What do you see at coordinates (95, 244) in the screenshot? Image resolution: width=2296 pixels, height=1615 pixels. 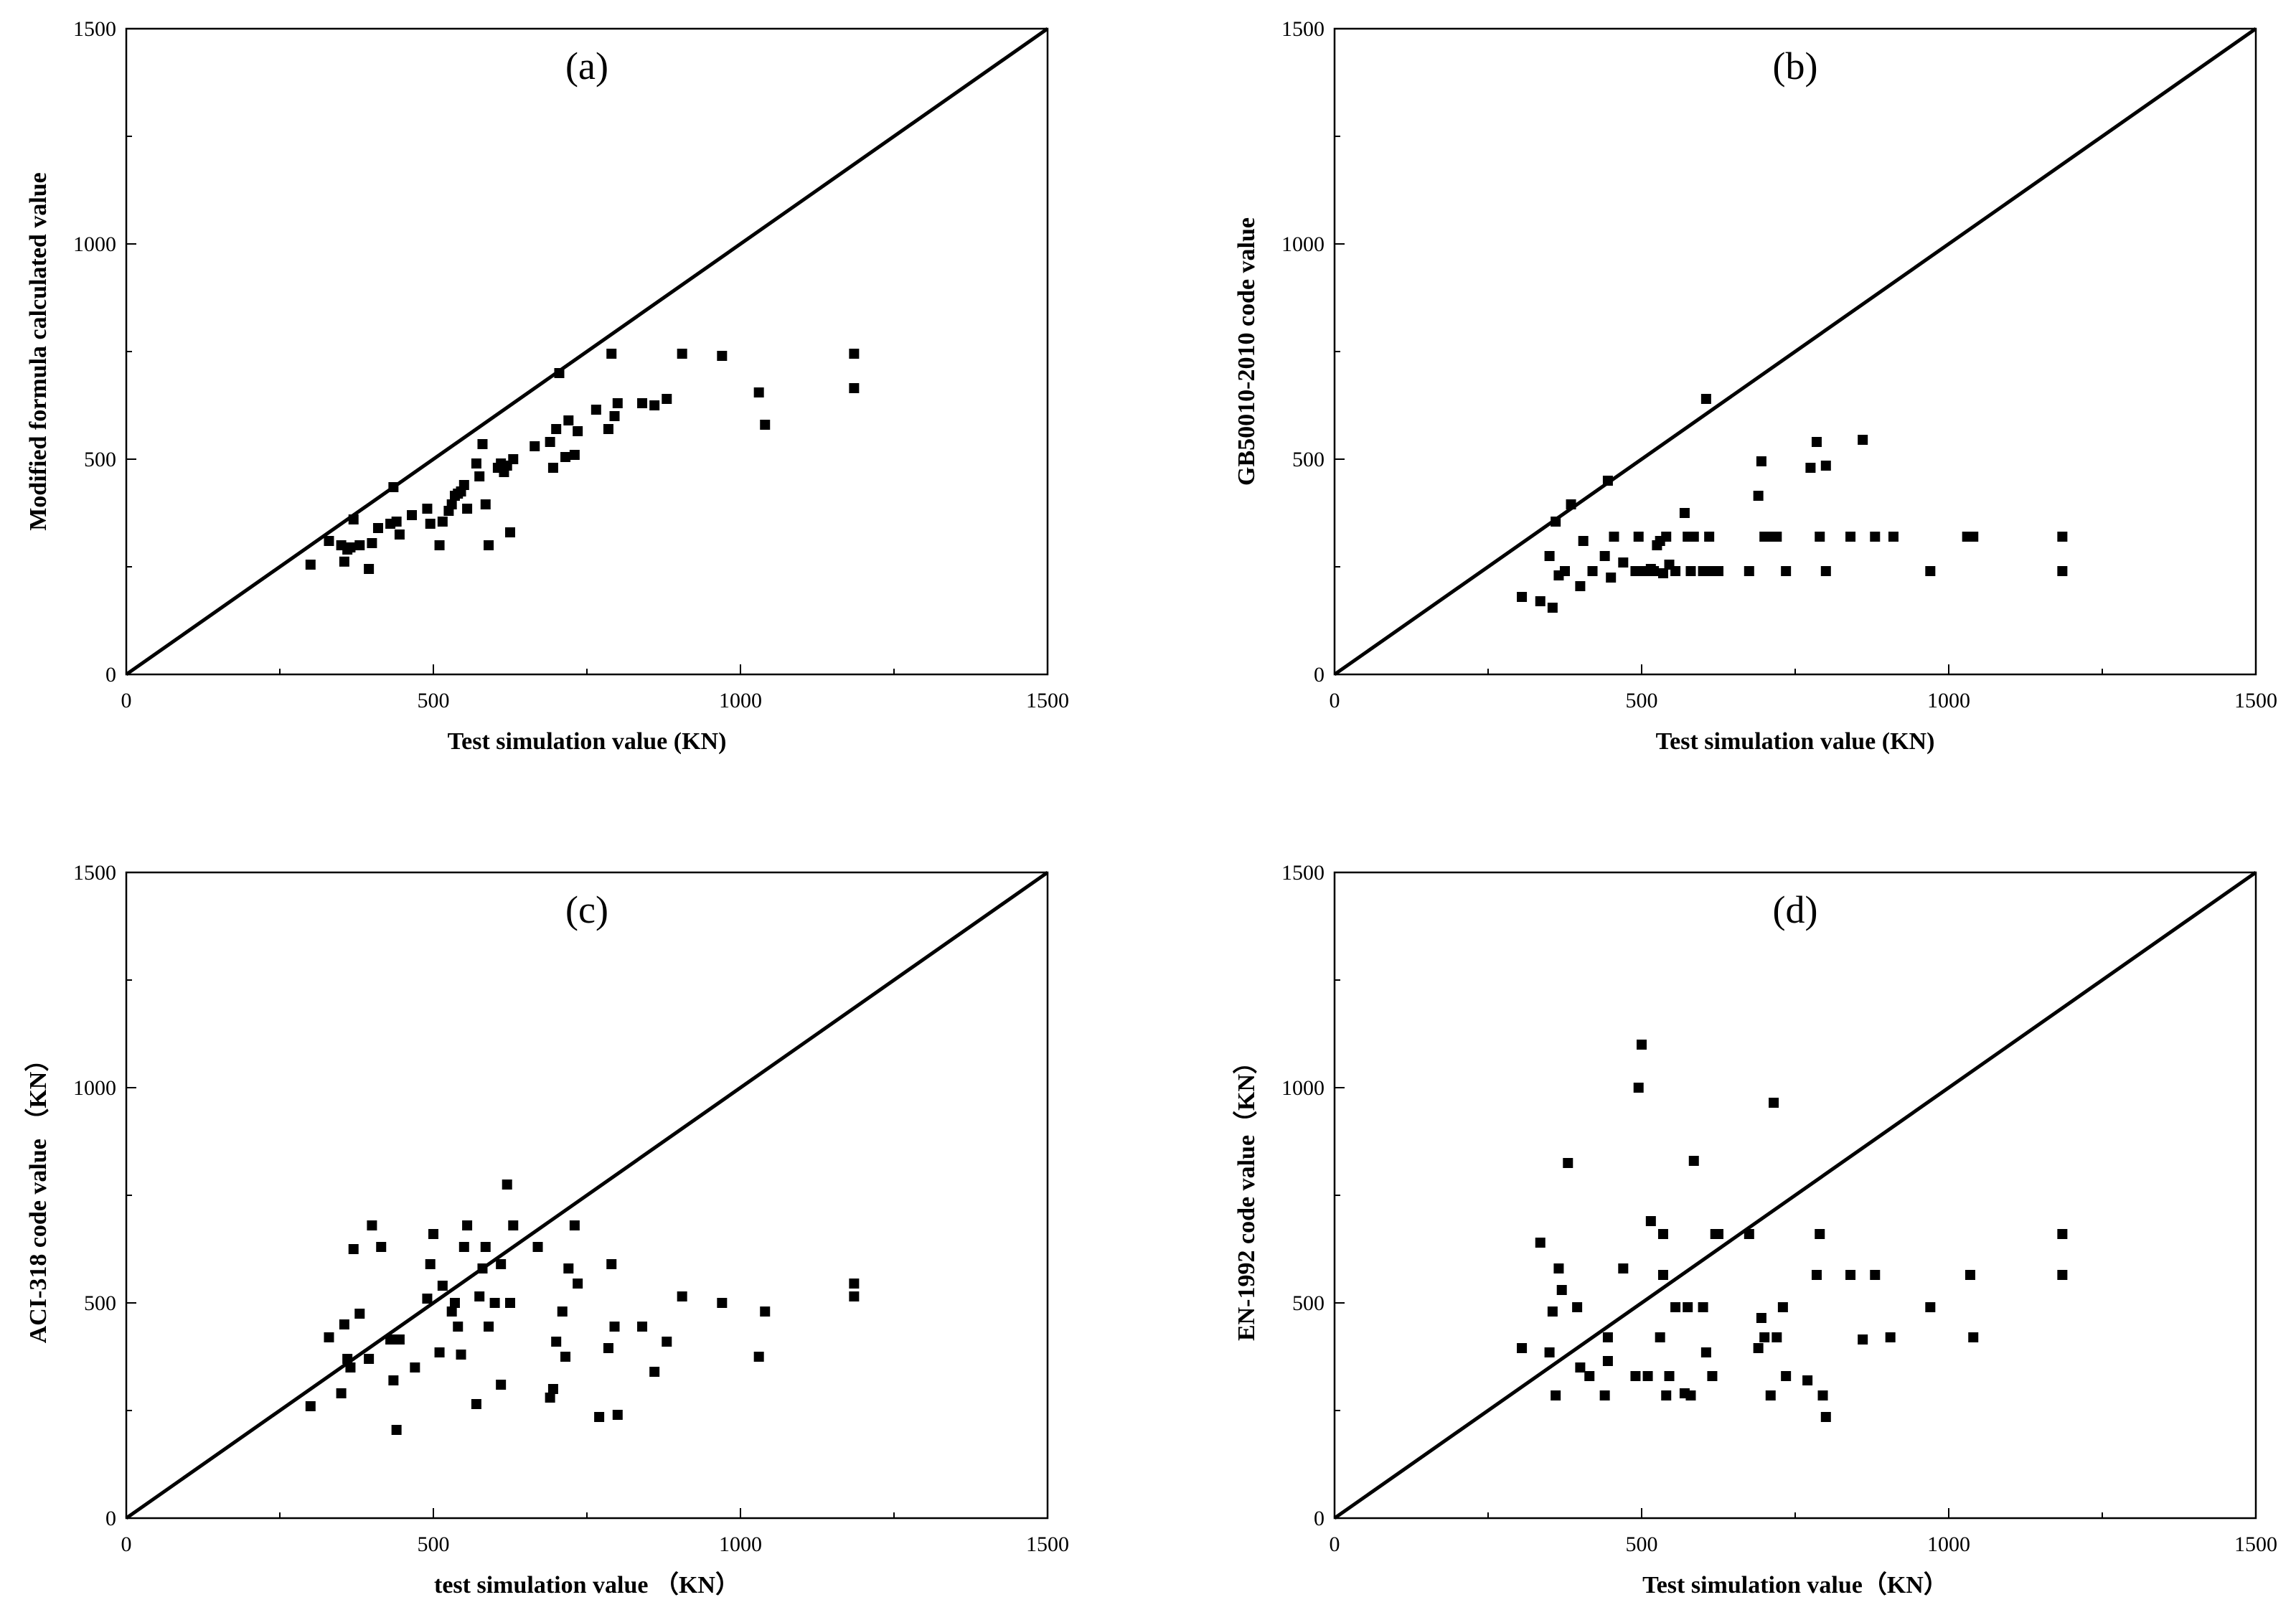 I see `y-tick-label-a: 1000` at bounding box center [95, 244].